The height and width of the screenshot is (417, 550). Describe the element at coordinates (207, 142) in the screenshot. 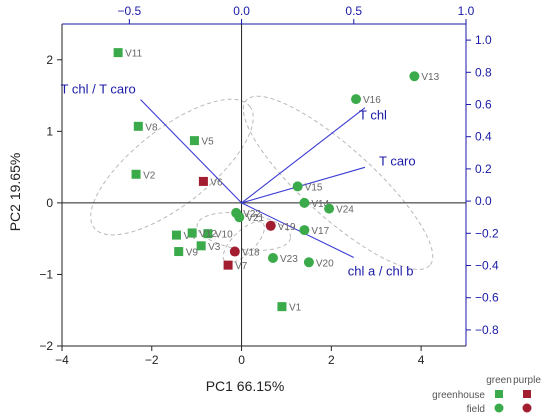

I see `point-label: V5` at that location.